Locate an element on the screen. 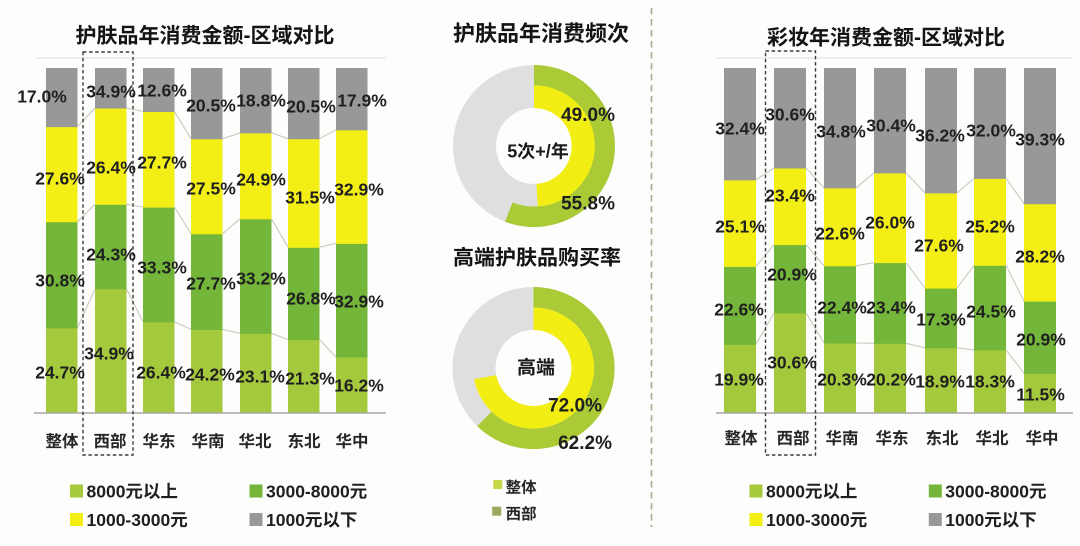  svg-text: 18.9% is located at coordinates (940, 381).